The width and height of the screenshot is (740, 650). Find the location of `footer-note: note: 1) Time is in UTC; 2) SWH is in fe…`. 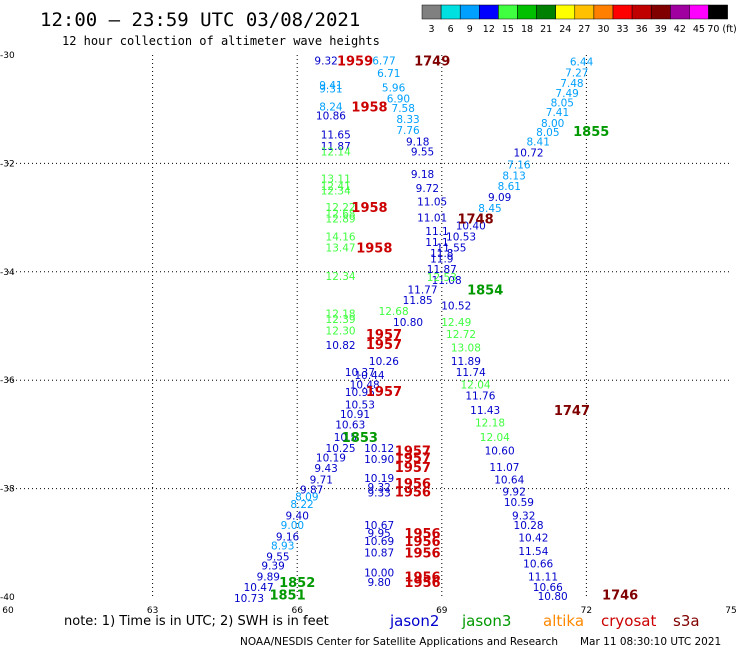

footer-note: note: 1) Time is in UTC; 2) SWH is in fe… is located at coordinates (196, 621).